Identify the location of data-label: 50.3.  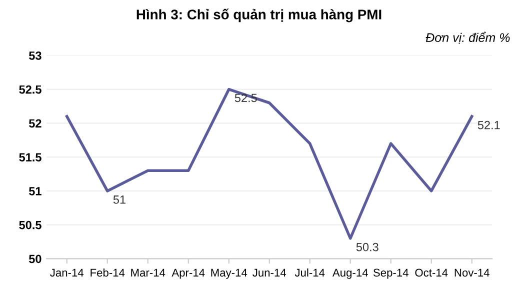
(367, 247).